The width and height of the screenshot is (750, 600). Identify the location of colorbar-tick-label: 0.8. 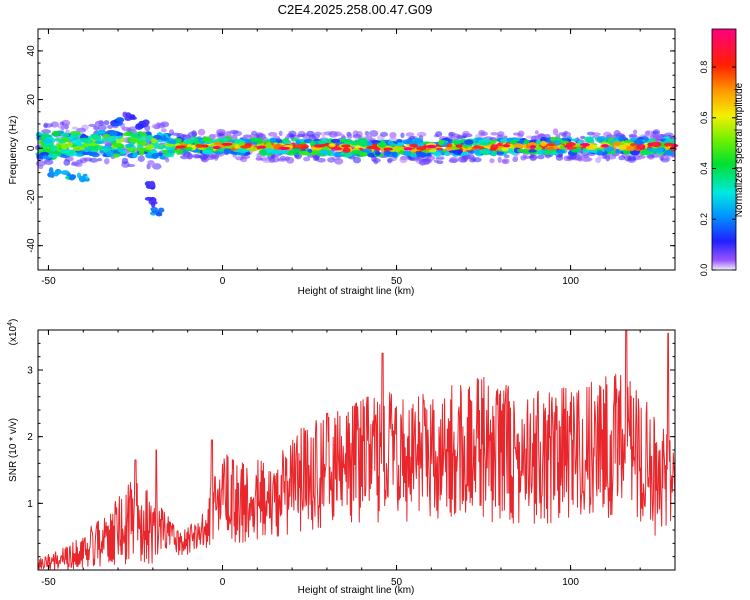
(704, 67).